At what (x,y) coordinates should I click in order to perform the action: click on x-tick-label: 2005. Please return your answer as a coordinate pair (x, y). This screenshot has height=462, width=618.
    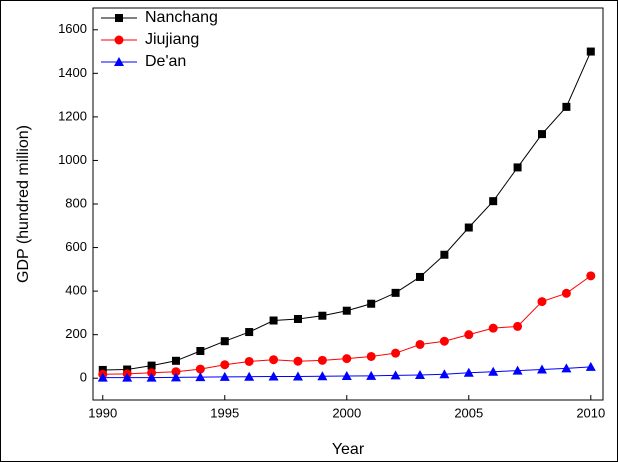
    Looking at the image, I should click on (468, 412).